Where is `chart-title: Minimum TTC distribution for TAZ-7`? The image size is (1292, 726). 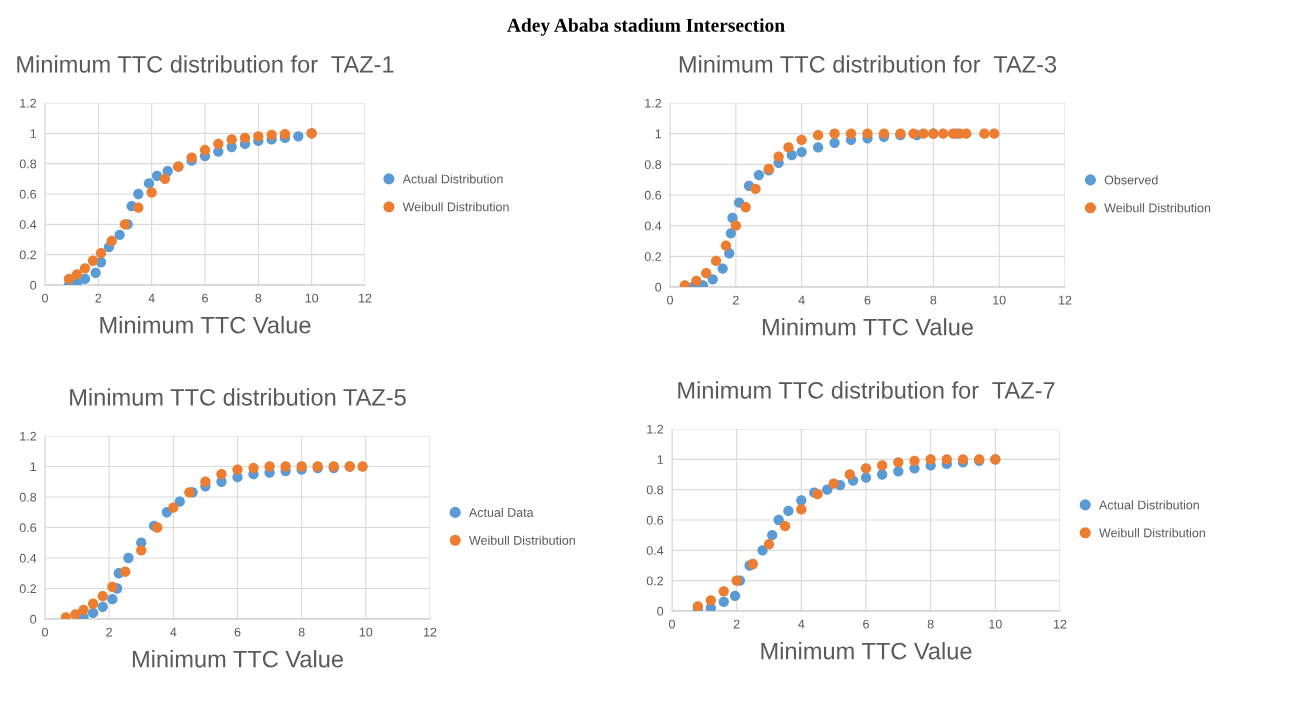
chart-title: Minimum TTC distribution for TAZ-7 is located at coordinates (866, 390).